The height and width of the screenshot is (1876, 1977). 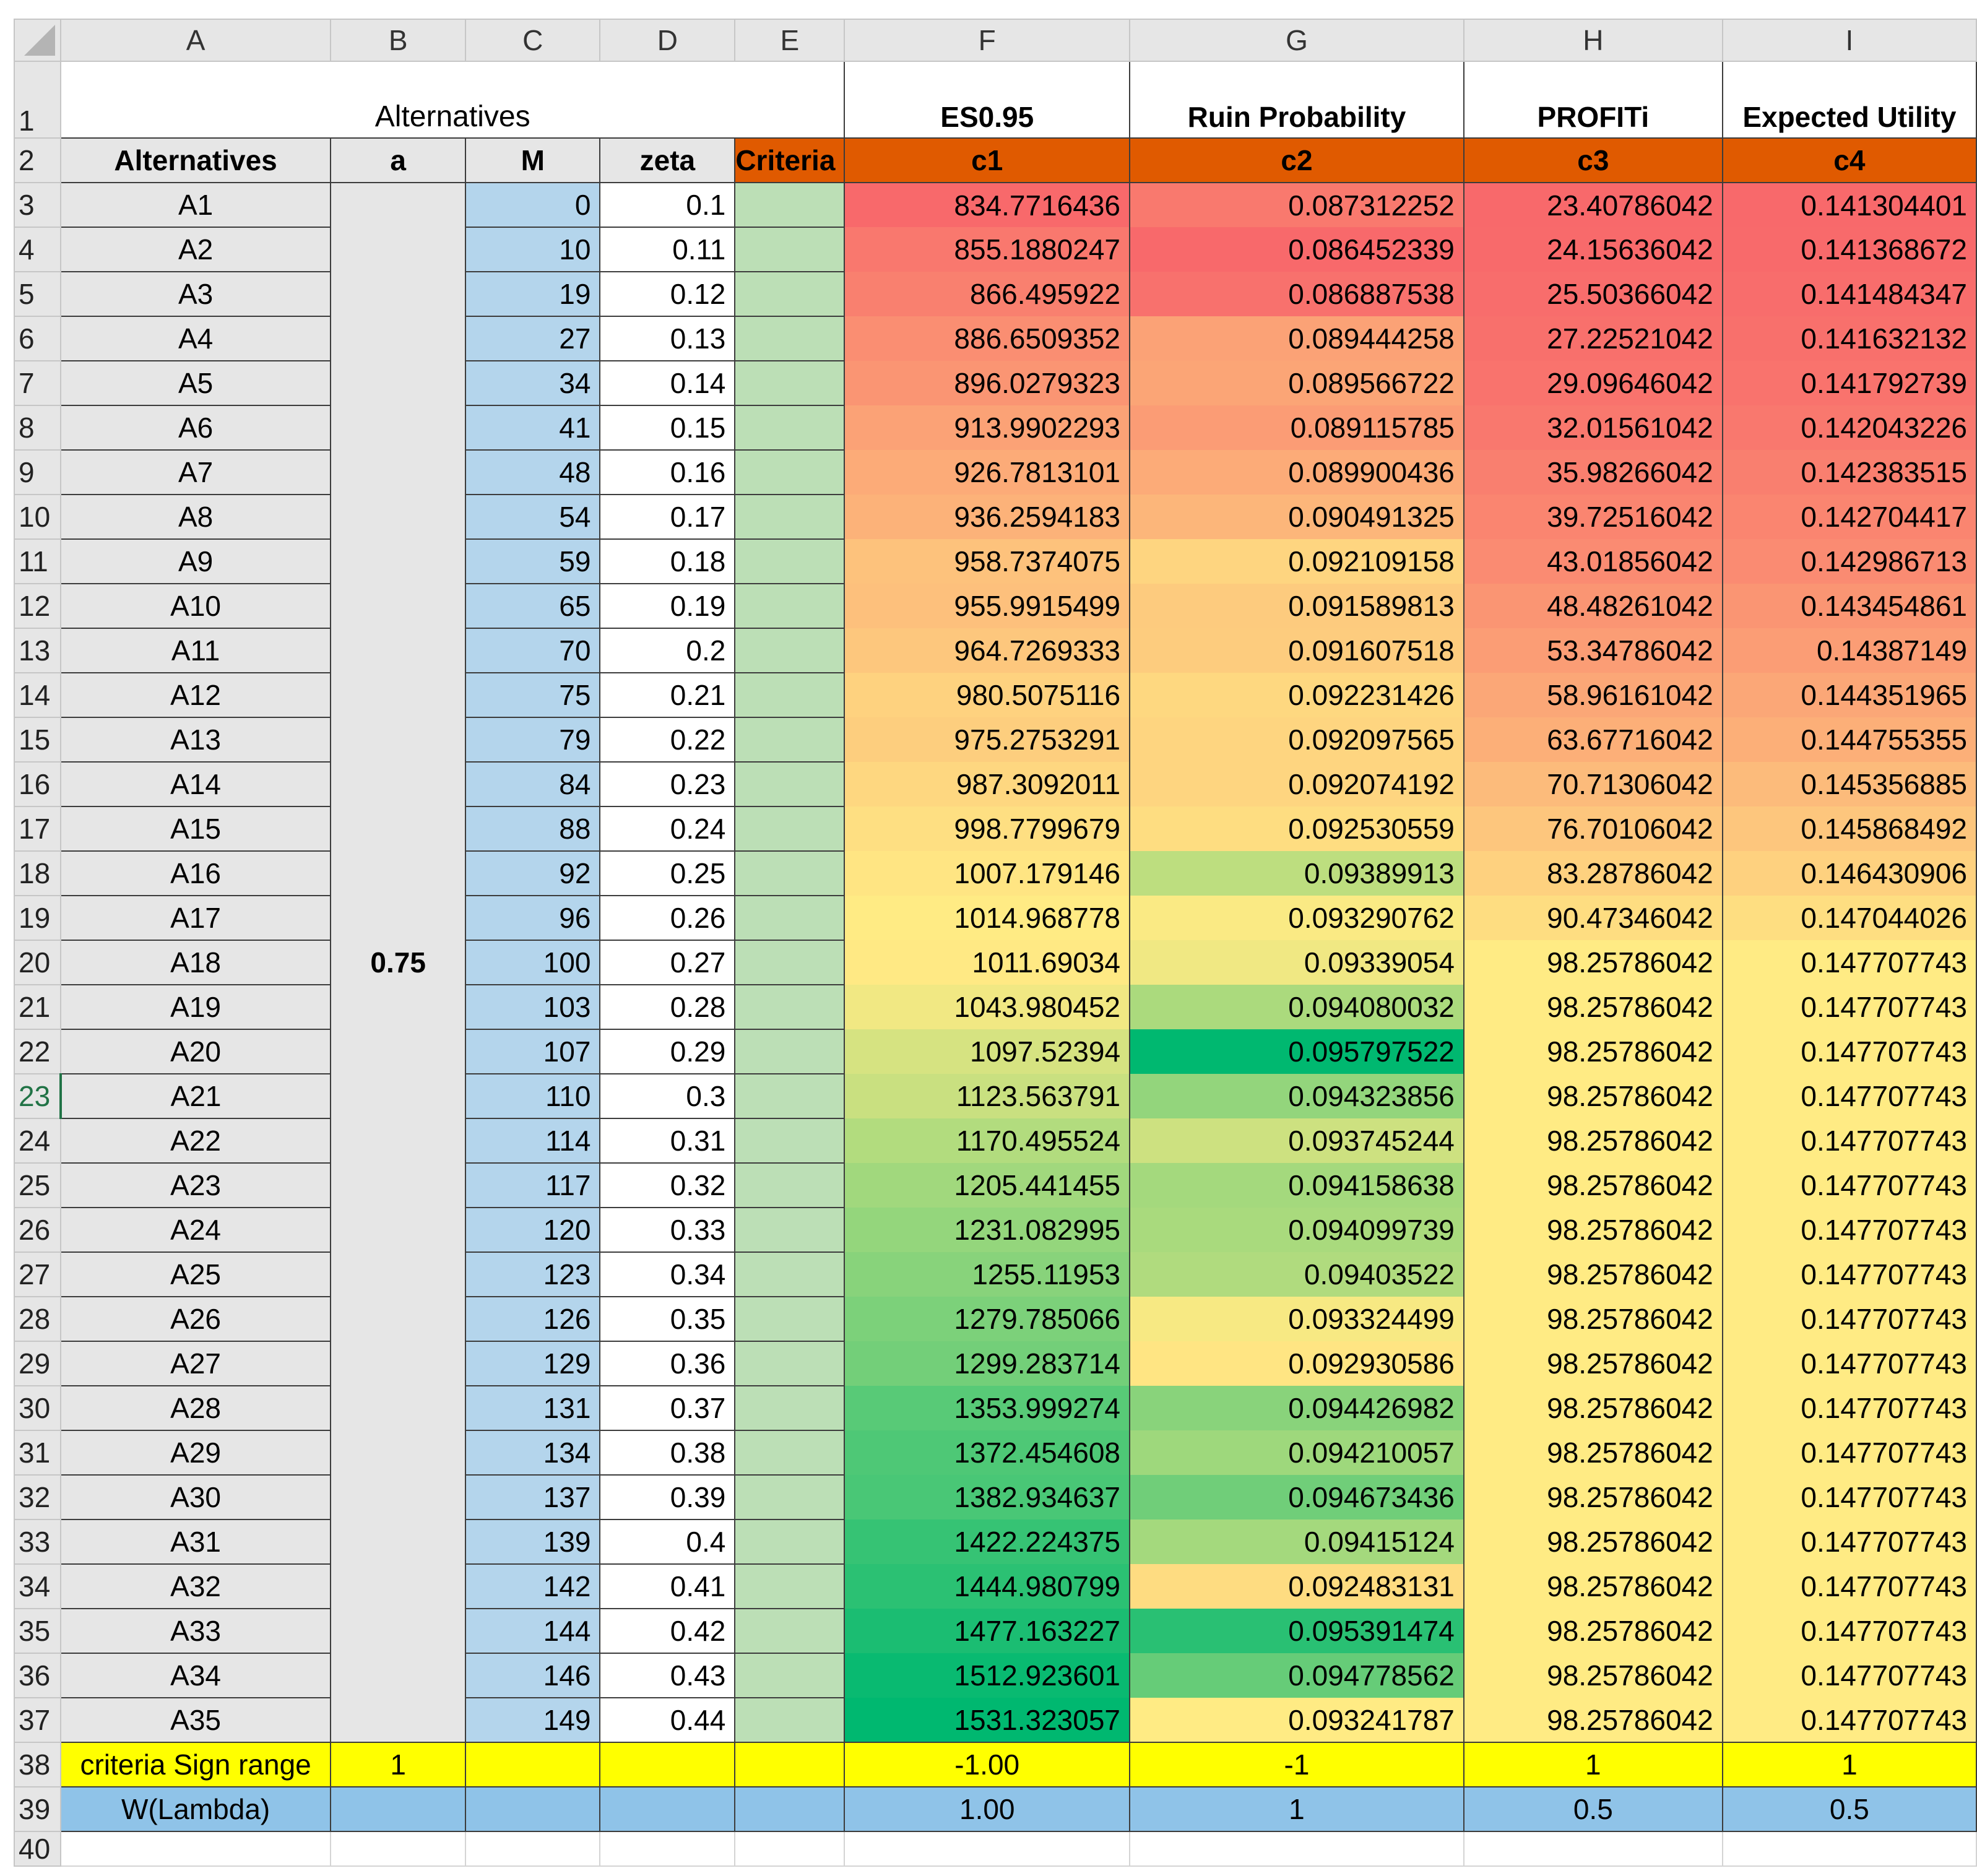 I want to click on m-cell: 75, so click(x=533, y=695).